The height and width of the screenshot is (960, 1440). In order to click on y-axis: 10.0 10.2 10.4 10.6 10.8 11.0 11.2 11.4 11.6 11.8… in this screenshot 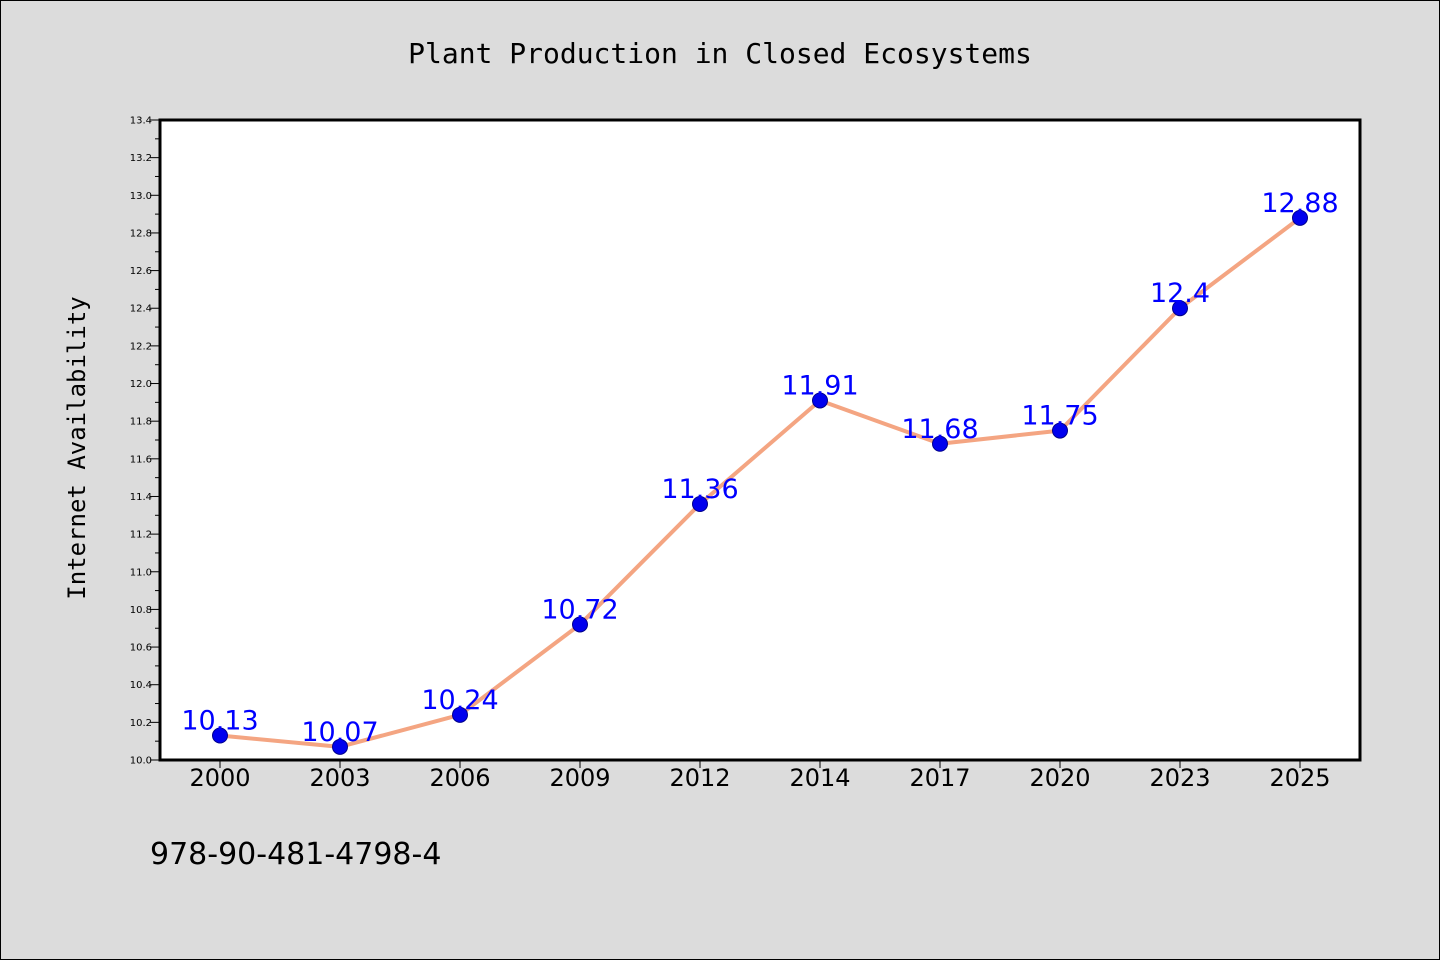, I will do `click(145, 441)`.